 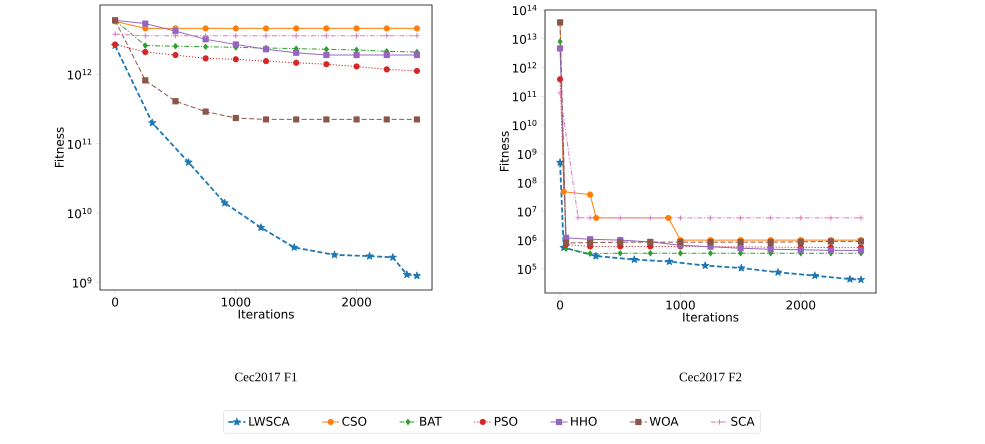 What do you see at coordinates (524, 39) in the screenshot?
I see `y-tick-label: 10$^{13}$` at bounding box center [524, 39].